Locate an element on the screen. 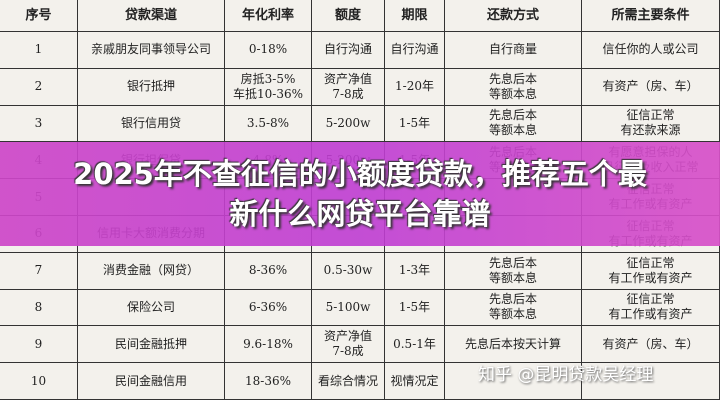  table-cell: 银行抵押 is located at coordinates (151, 87).